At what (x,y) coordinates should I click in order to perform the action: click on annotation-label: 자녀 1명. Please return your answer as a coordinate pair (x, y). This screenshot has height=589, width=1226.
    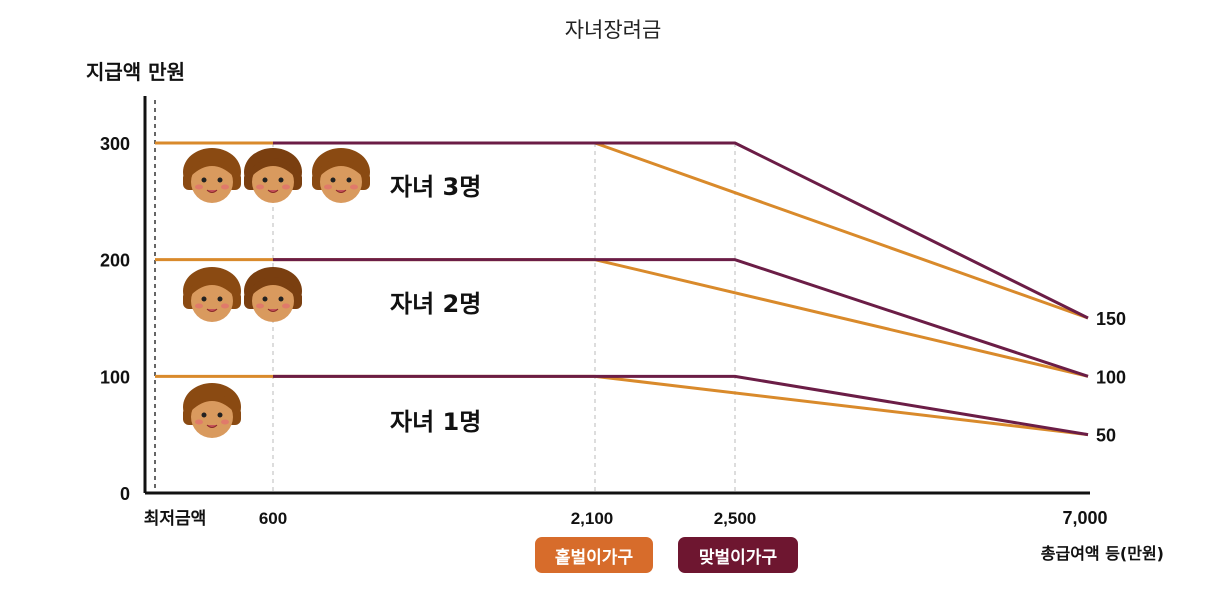
    Looking at the image, I should click on (435, 422).